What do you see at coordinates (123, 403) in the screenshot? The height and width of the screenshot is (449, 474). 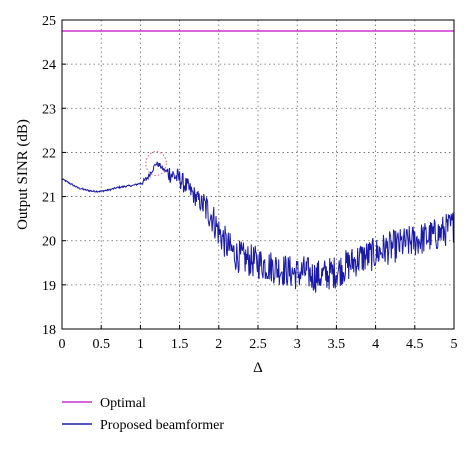 I see `legend-label: Optimal` at bounding box center [123, 403].